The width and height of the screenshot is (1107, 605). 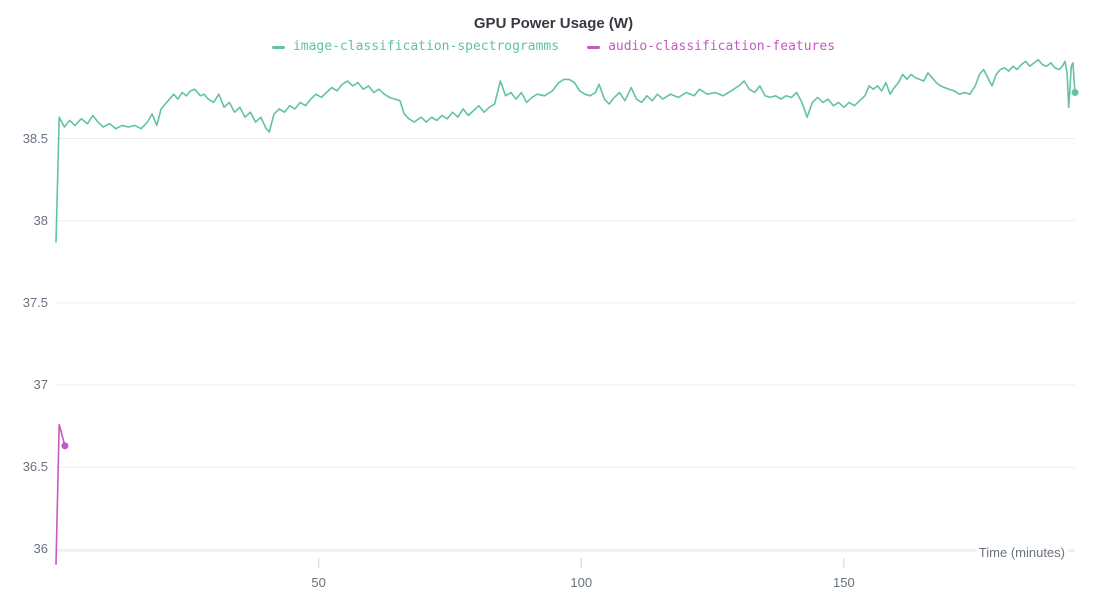 I want to click on y-tick-label: 38.5, so click(x=35, y=138).